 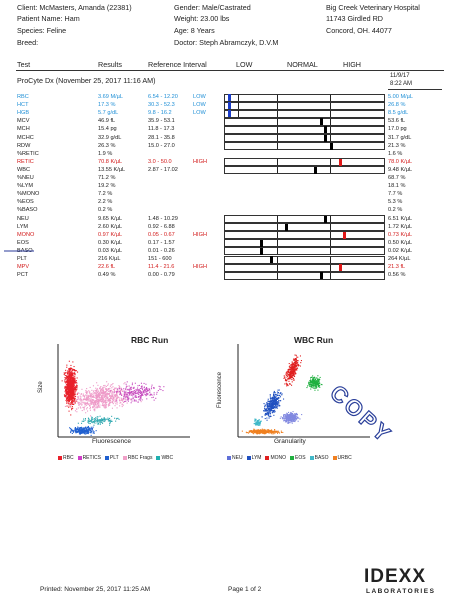 What do you see at coordinates (110, 250) in the screenshot?
I see `result-value: 0.03 K/µL` at bounding box center [110, 250].